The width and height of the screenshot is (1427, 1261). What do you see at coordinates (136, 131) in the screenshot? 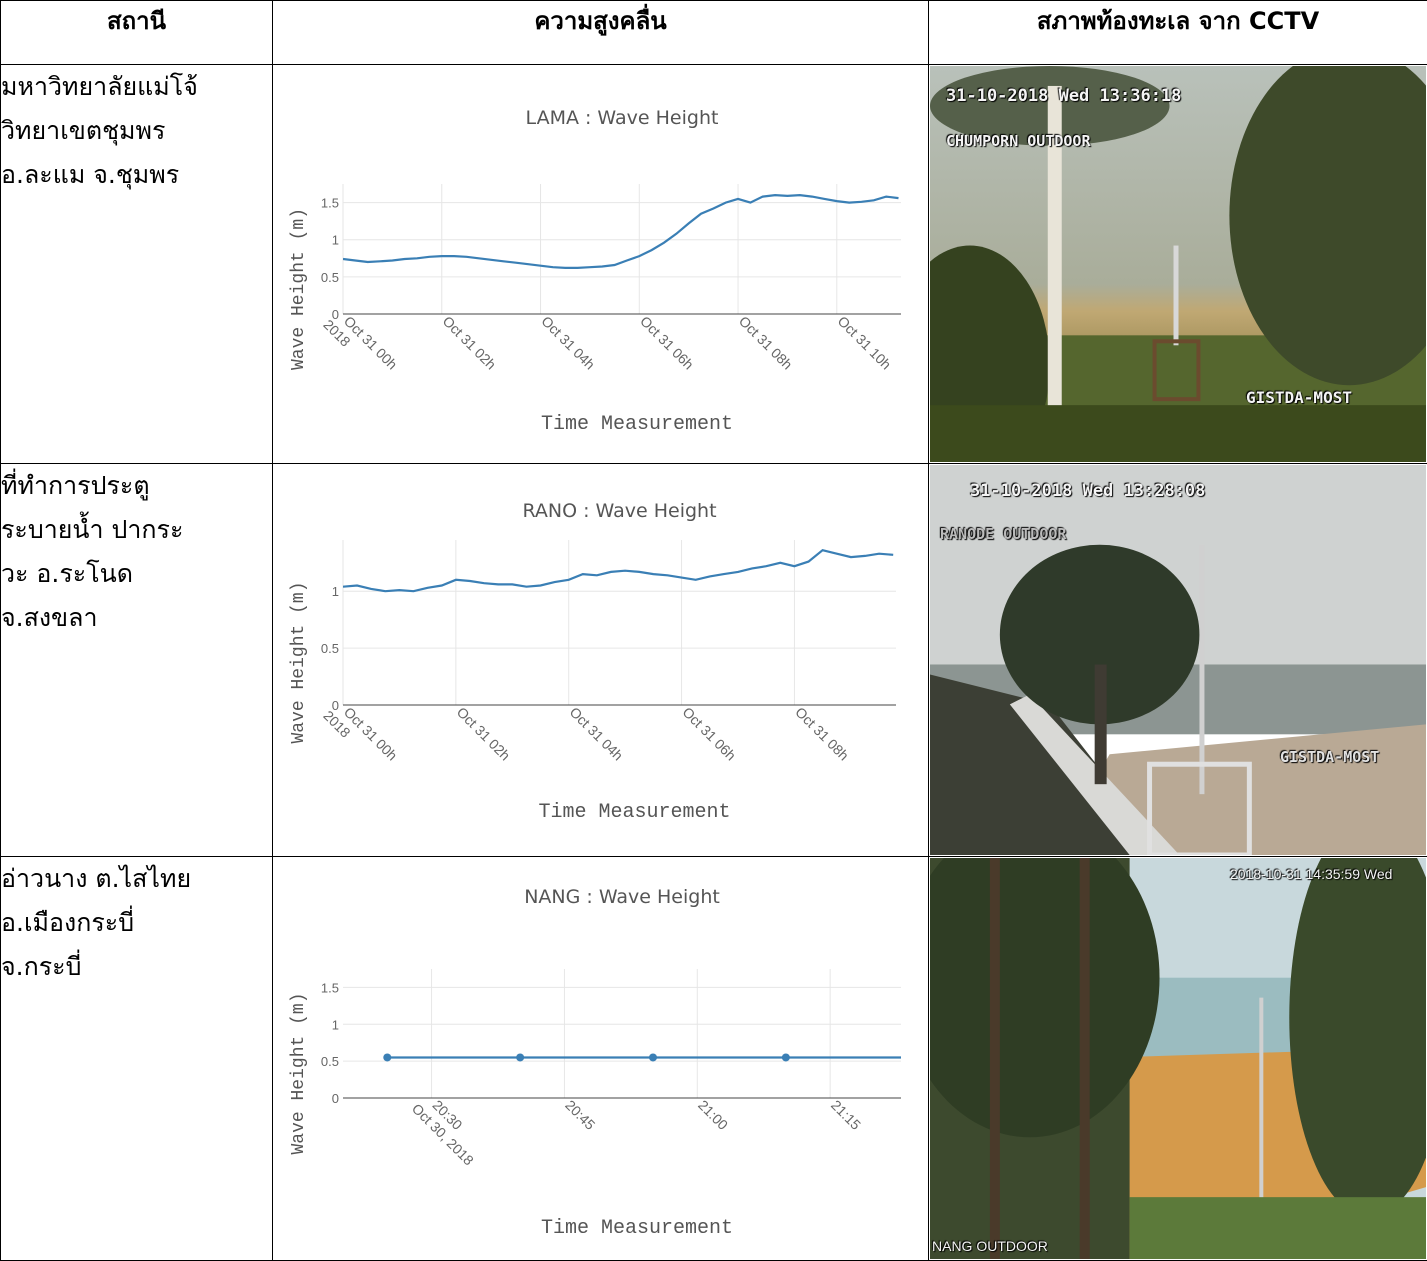
I see `station-name-line: วิทยาเขตชุมพร` at bounding box center [136, 131].